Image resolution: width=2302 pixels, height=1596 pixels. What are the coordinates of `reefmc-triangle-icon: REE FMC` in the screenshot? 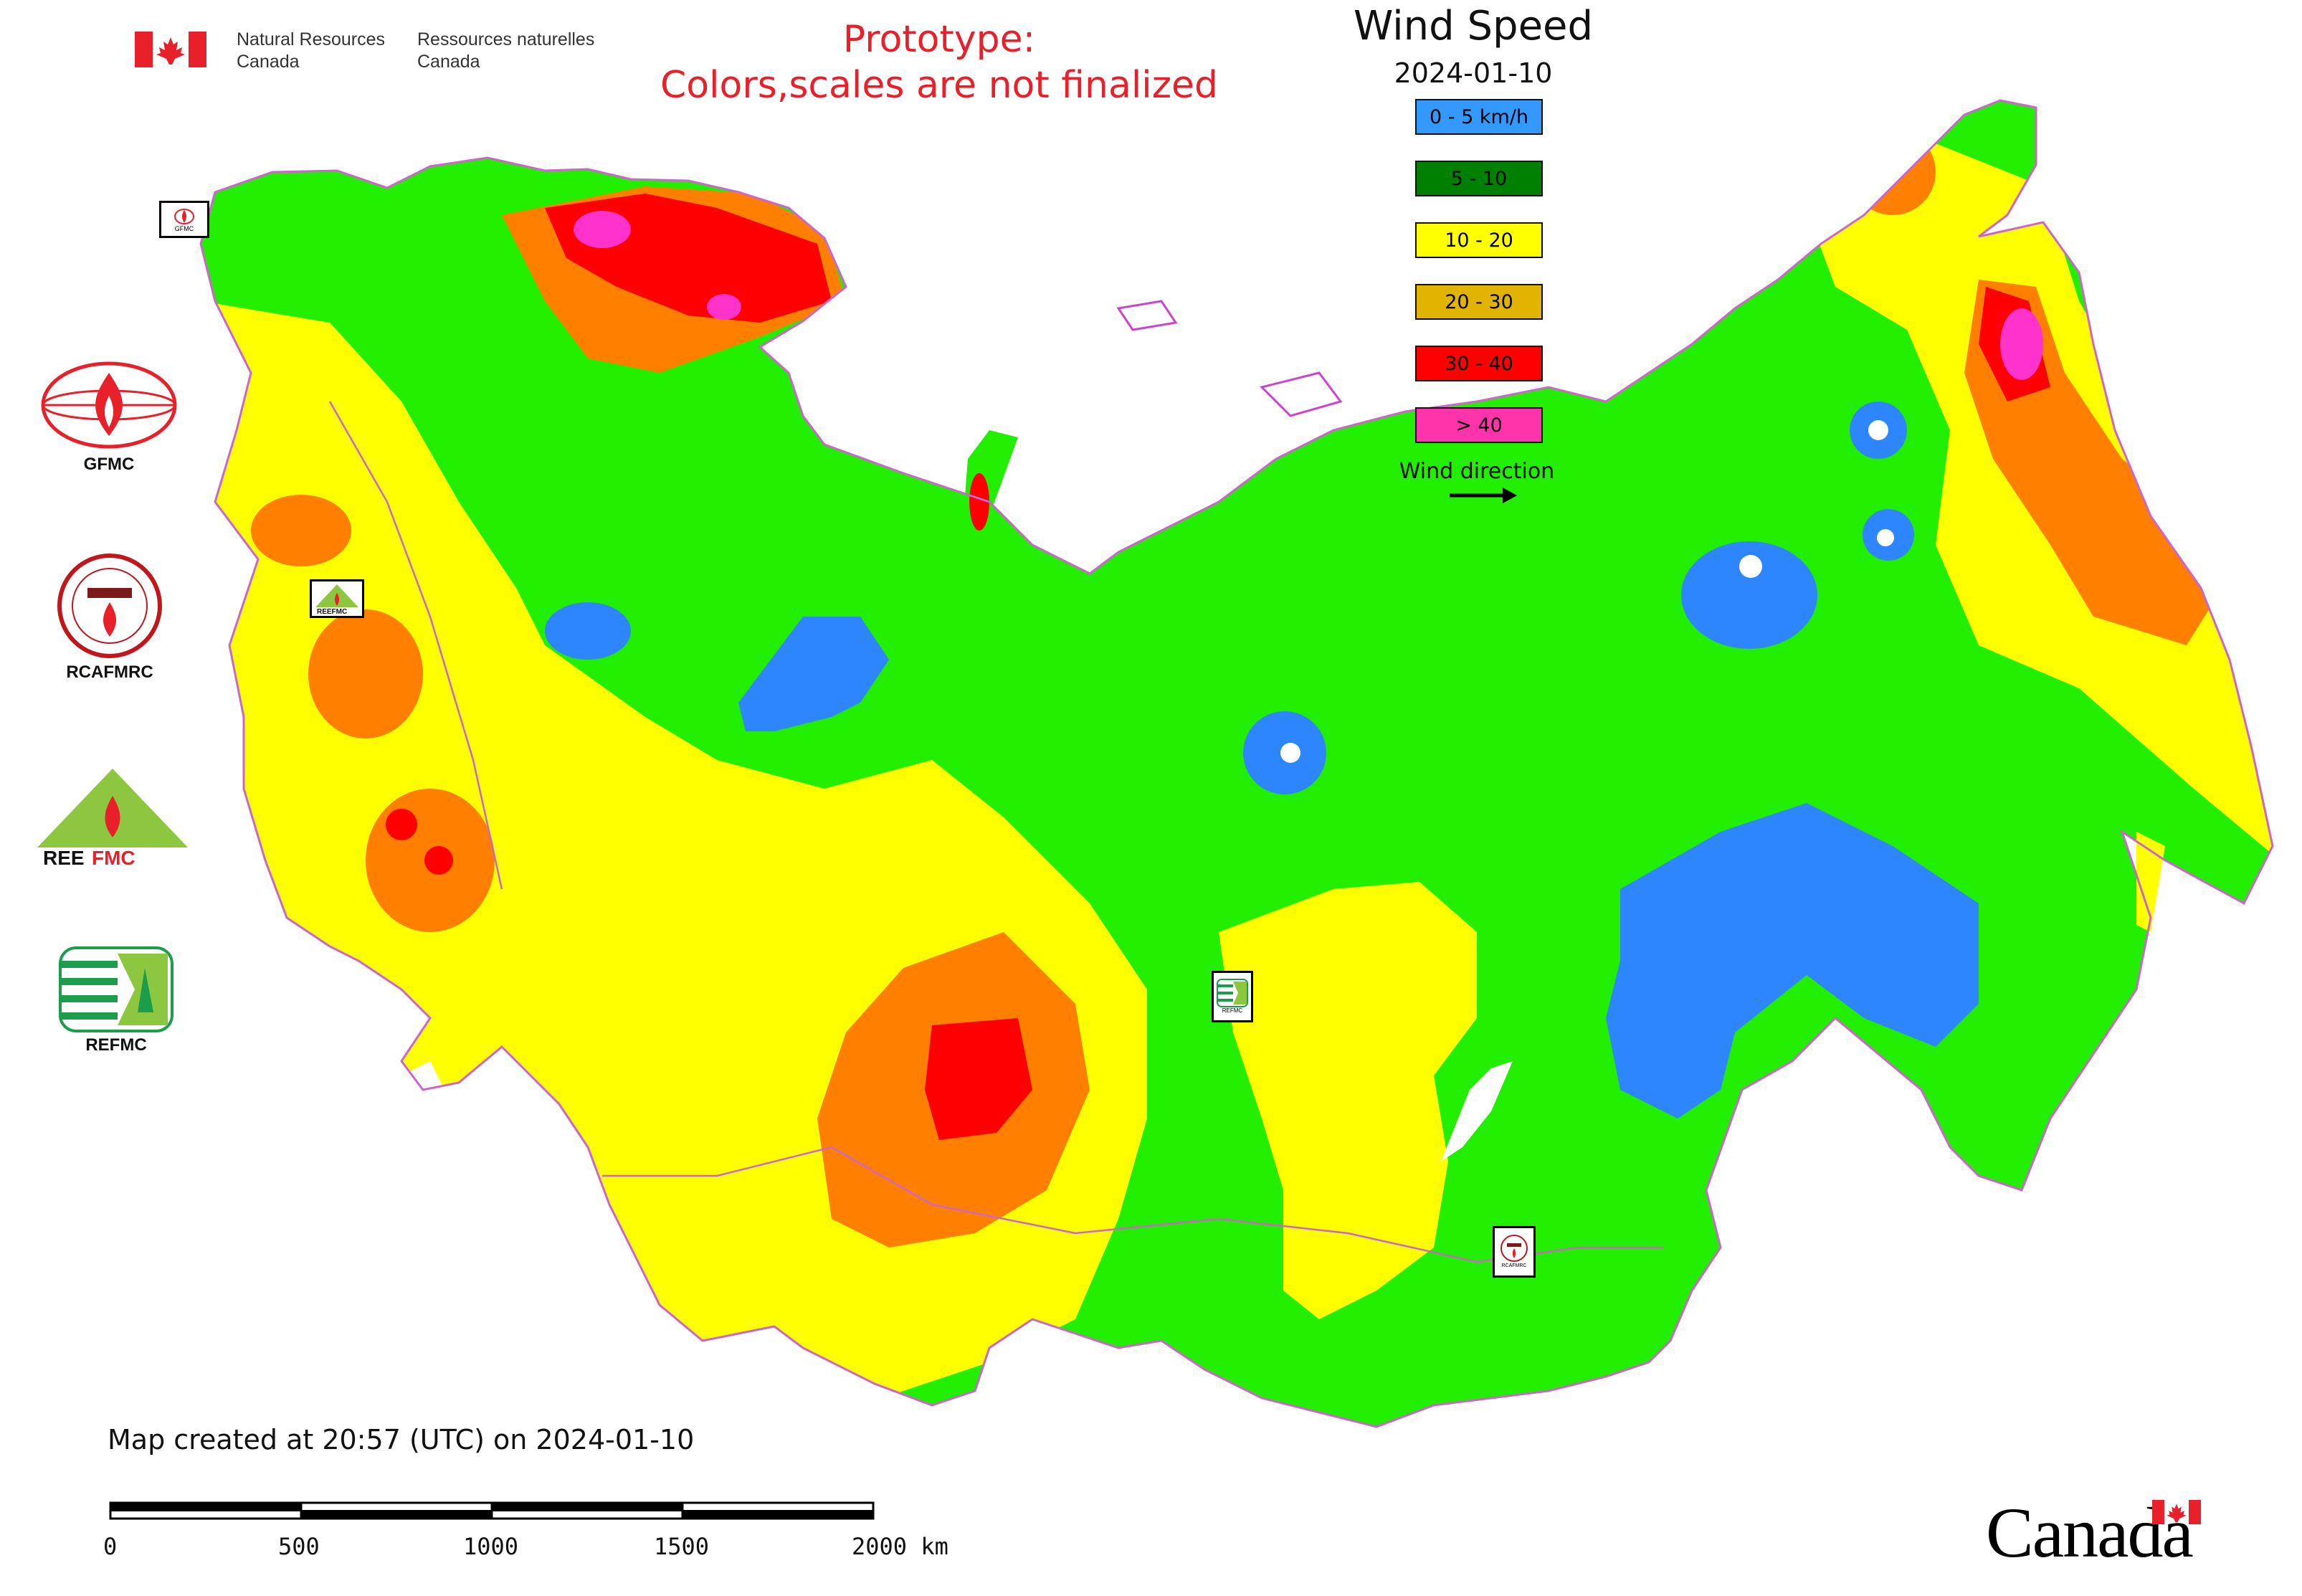 It's located at (113, 819).